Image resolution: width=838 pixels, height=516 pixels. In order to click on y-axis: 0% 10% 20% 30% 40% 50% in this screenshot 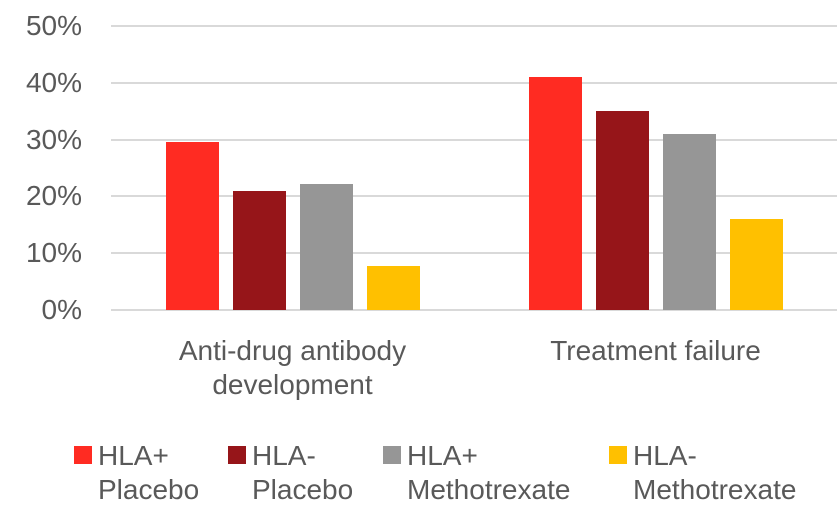, I will do `click(41, 168)`.